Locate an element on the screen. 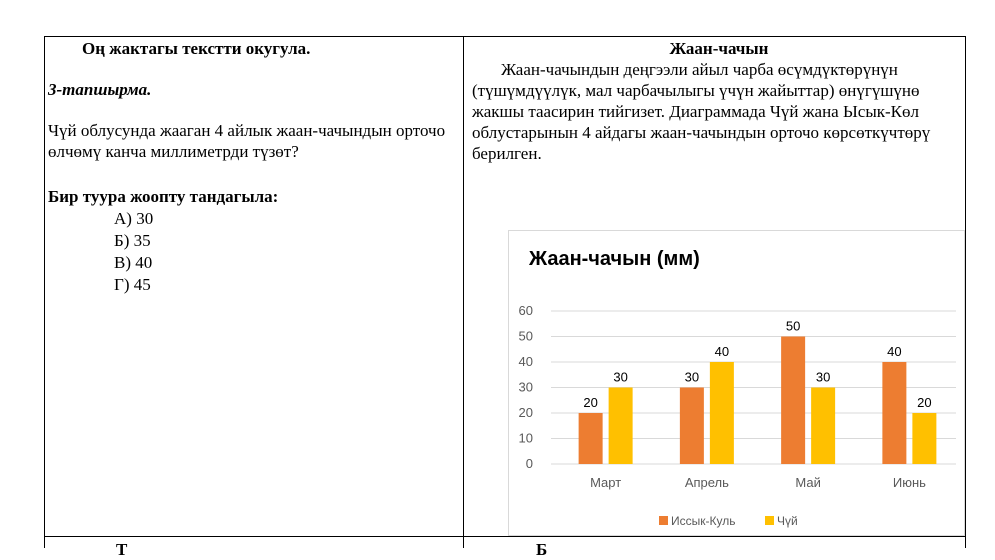 The width and height of the screenshot is (995, 560). right-title: Жаан-чачын is located at coordinates (719, 48).